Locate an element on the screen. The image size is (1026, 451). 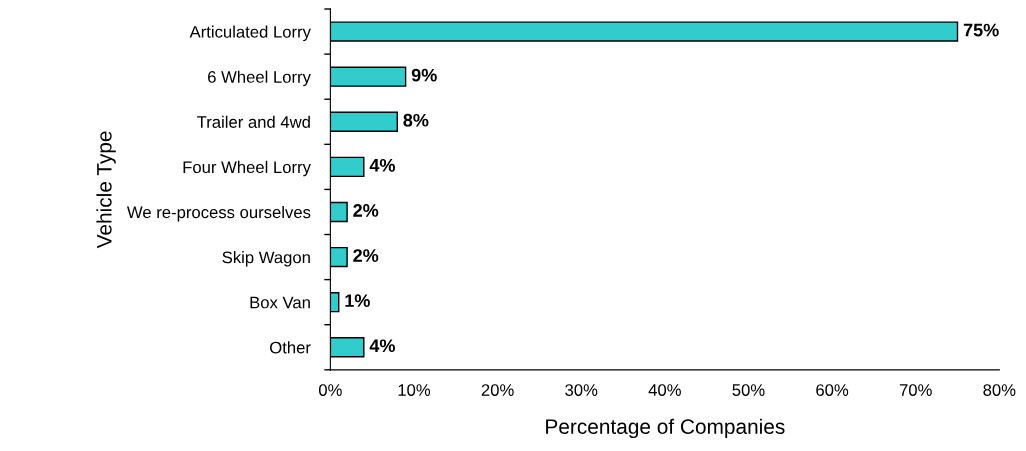
x-tick-label: 0% is located at coordinates (330, 390).